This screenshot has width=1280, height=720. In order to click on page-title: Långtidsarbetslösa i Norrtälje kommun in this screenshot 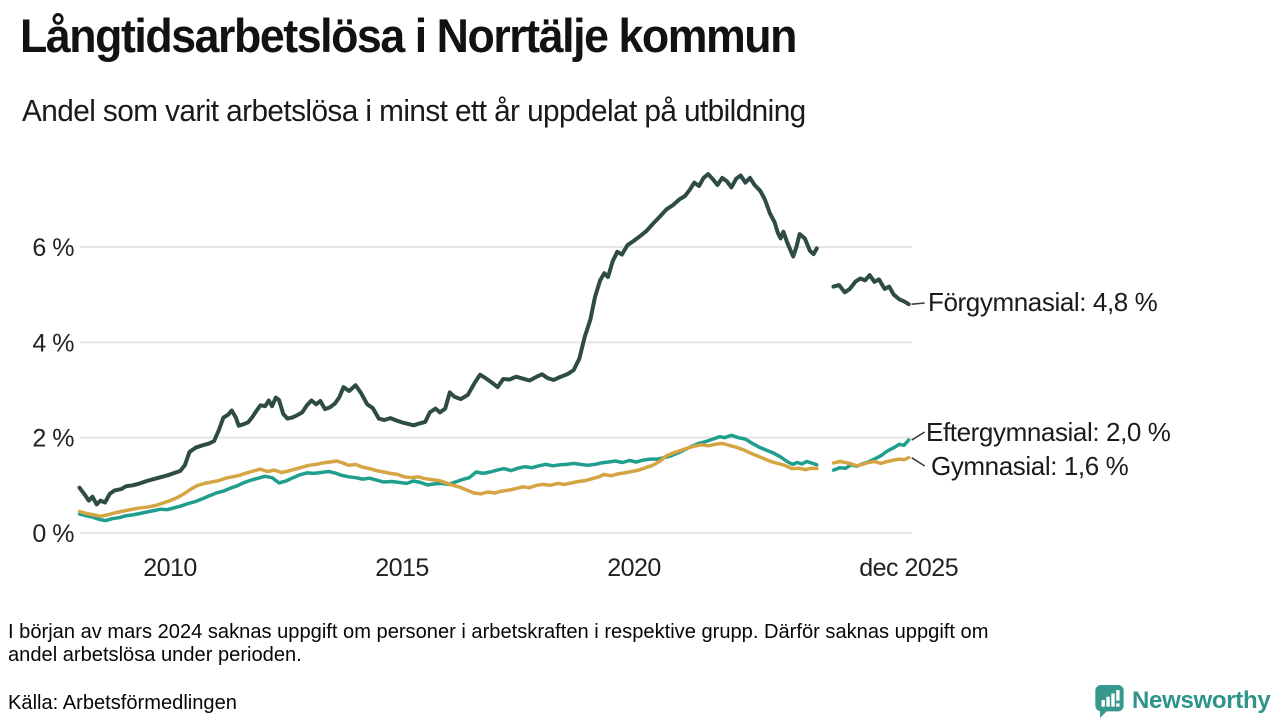, I will do `click(408, 35)`.